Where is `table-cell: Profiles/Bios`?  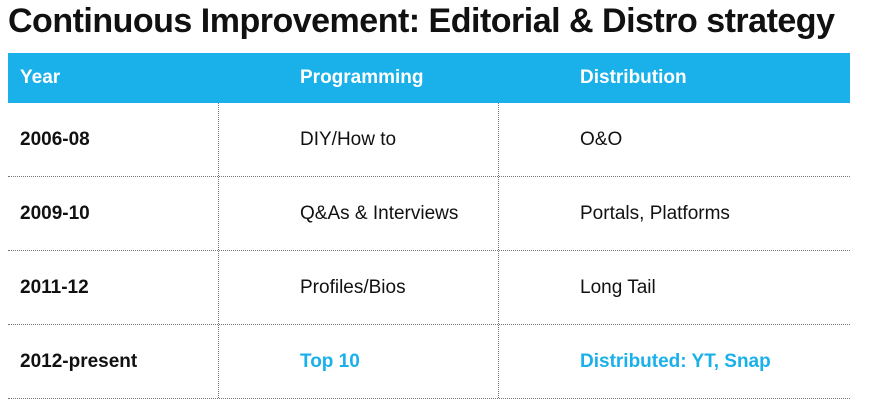
table-cell: Profiles/Bios is located at coordinates (353, 287).